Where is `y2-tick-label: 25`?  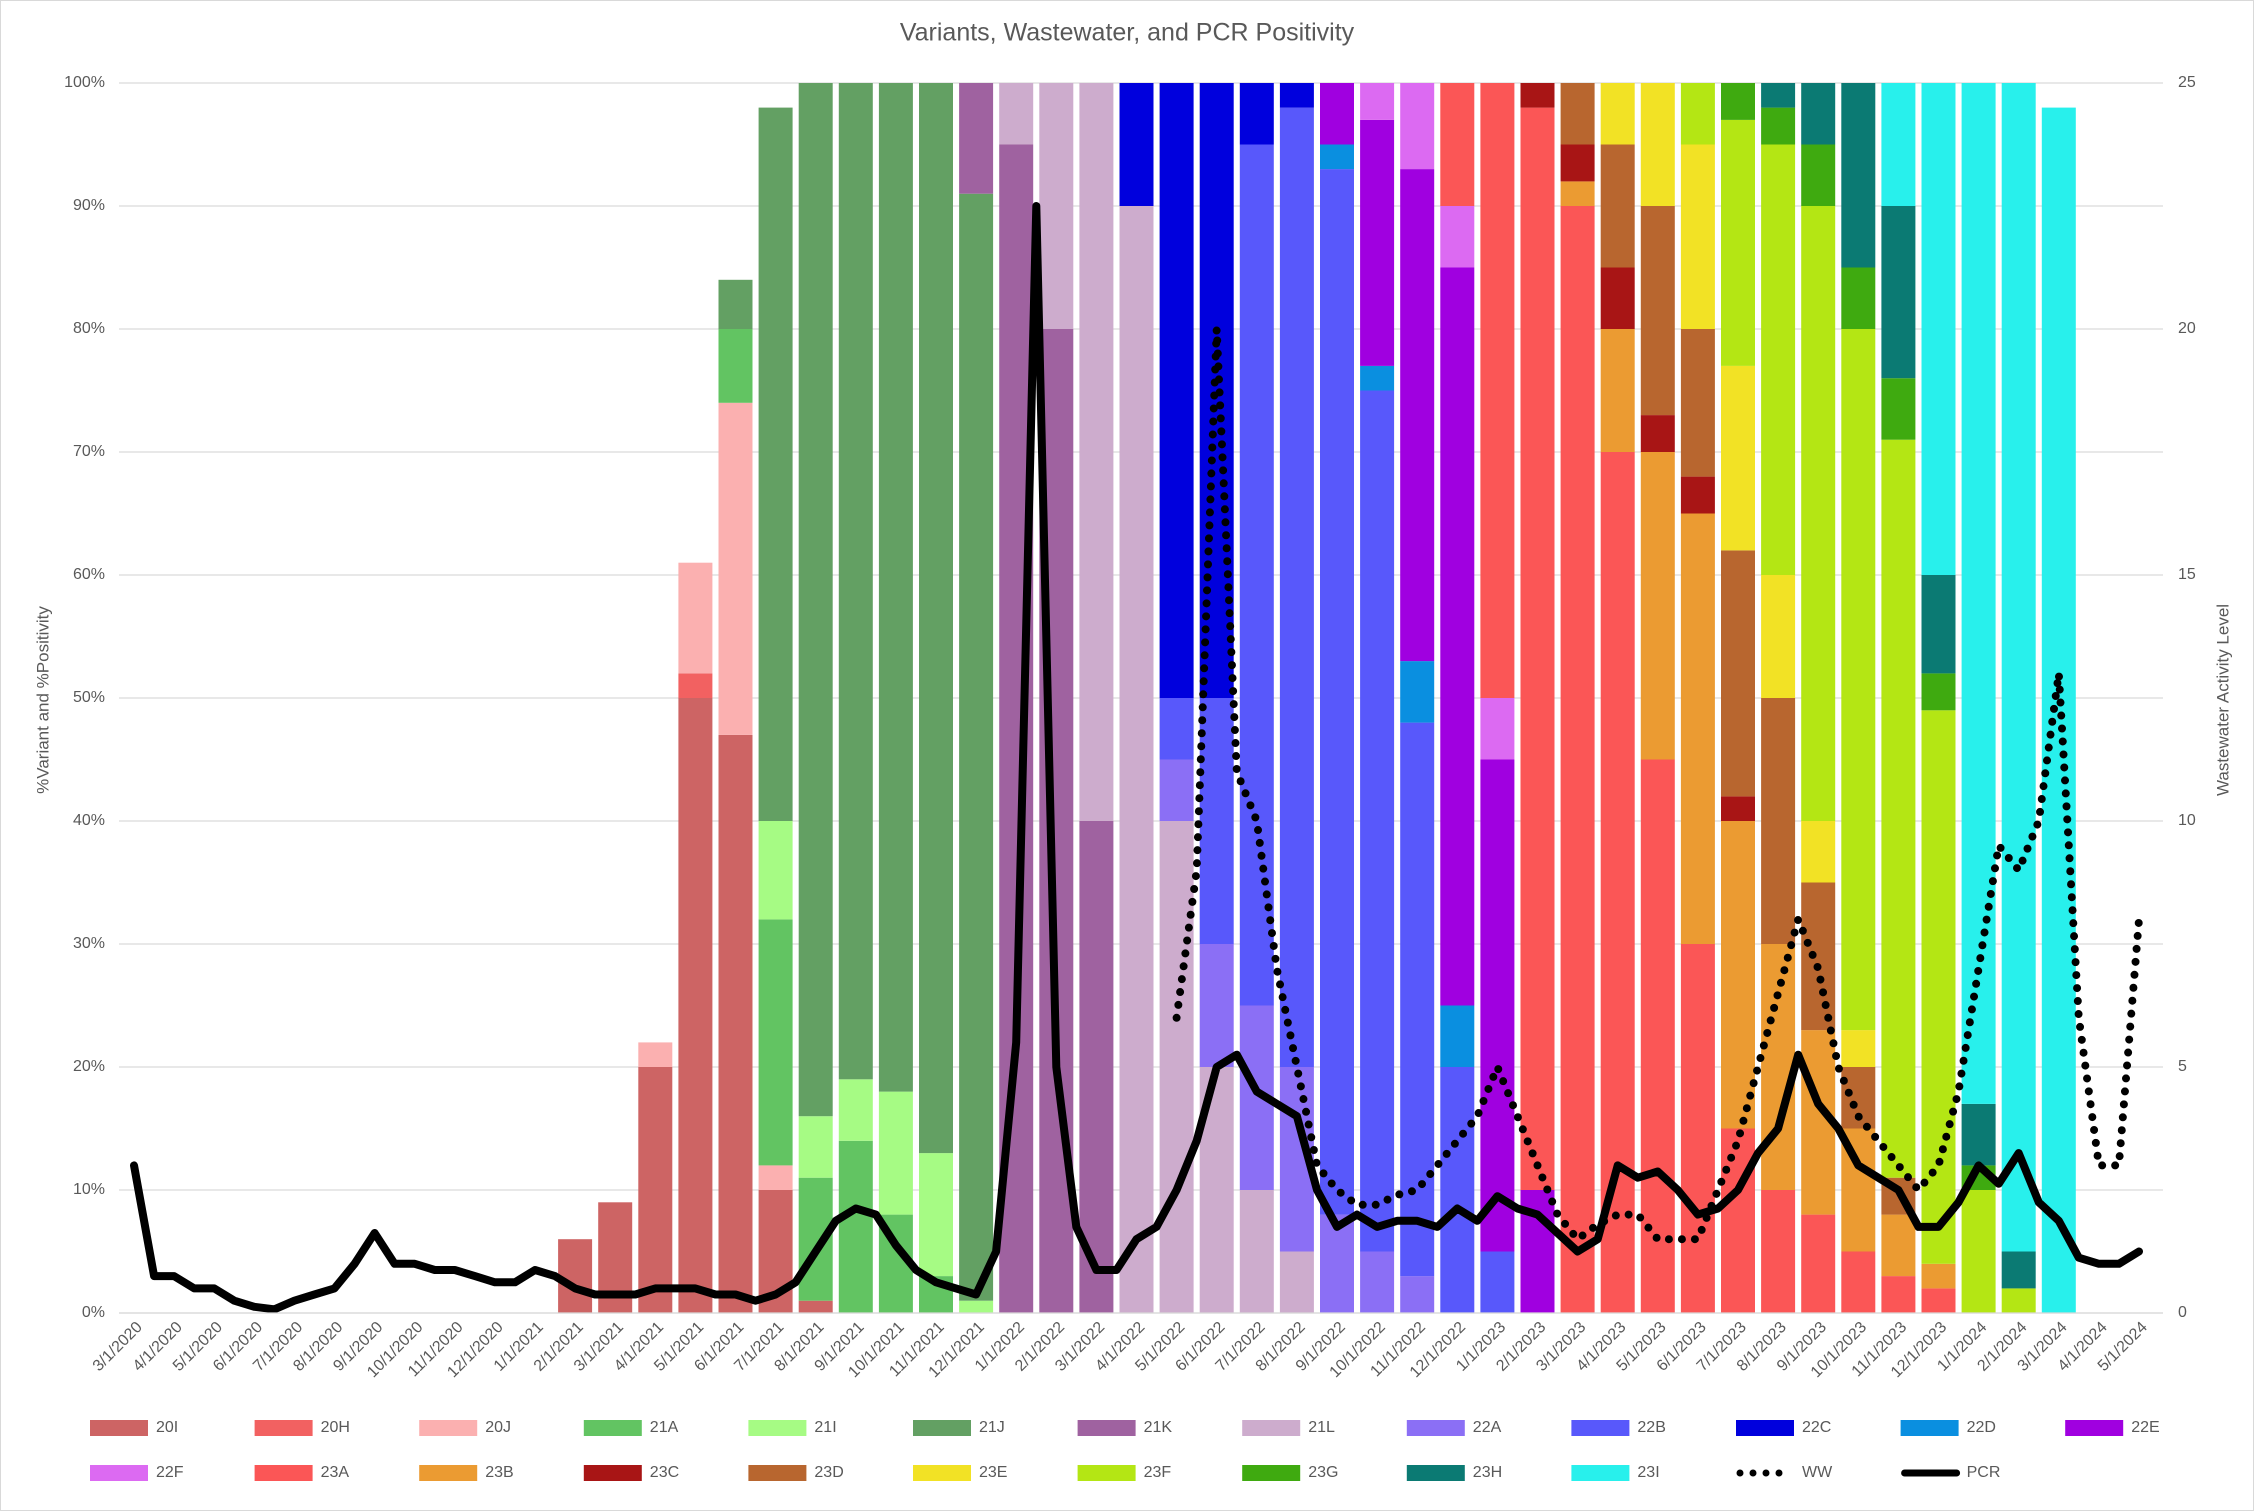
y2-tick-label: 25 is located at coordinates (2187, 82).